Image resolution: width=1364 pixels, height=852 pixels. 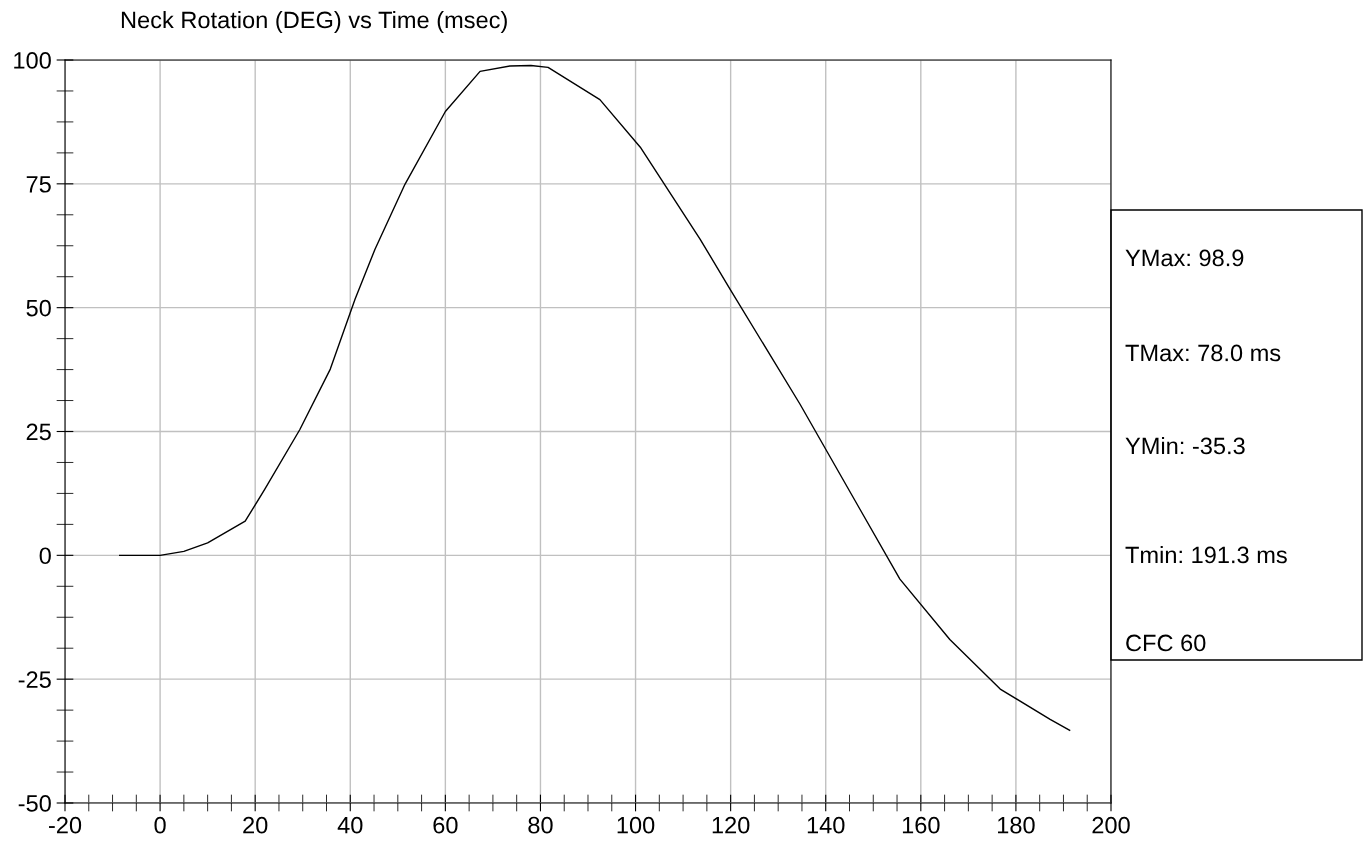 What do you see at coordinates (921, 825) in the screenshot?
I see `x-tick-label: 160` at bounding box center [921, 825].